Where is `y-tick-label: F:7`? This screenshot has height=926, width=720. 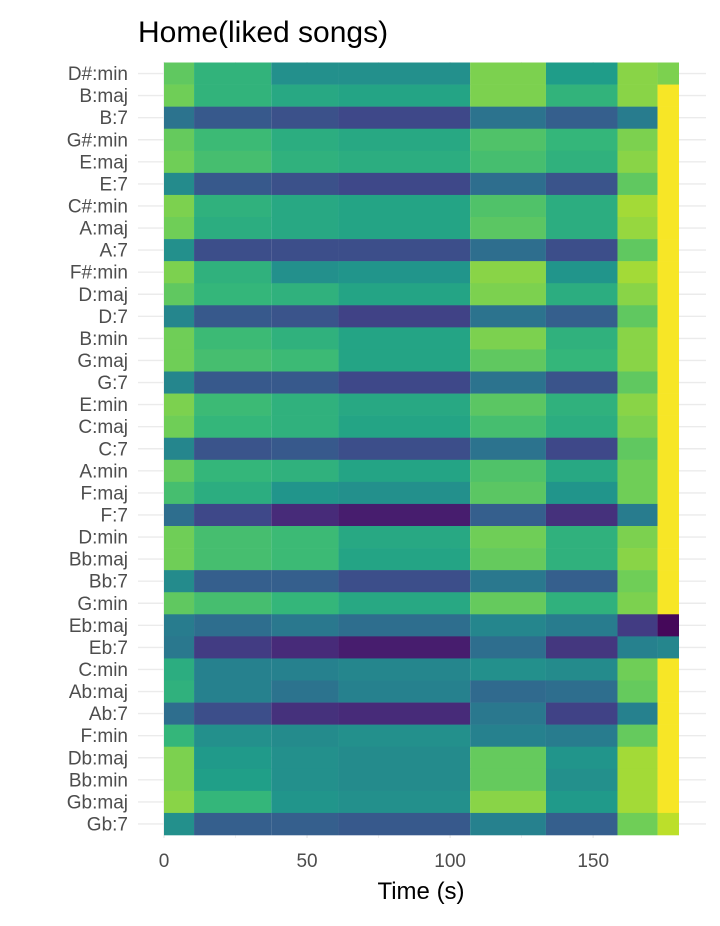
y-tick-label: F:7 is located at coordinates (114, 515).